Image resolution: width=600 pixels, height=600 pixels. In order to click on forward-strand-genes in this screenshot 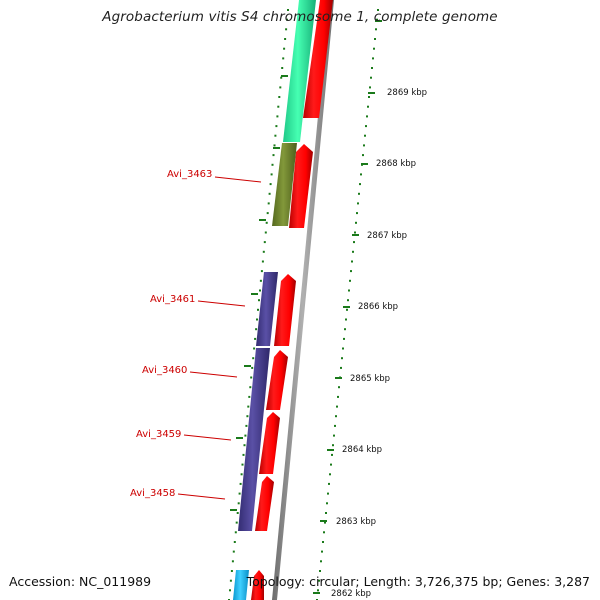, I will do `click(292, 300)`.